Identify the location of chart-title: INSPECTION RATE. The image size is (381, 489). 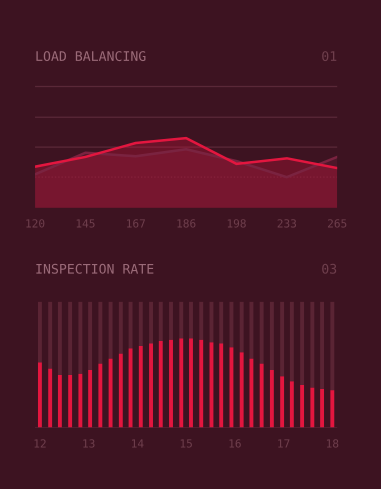
(95, 269).